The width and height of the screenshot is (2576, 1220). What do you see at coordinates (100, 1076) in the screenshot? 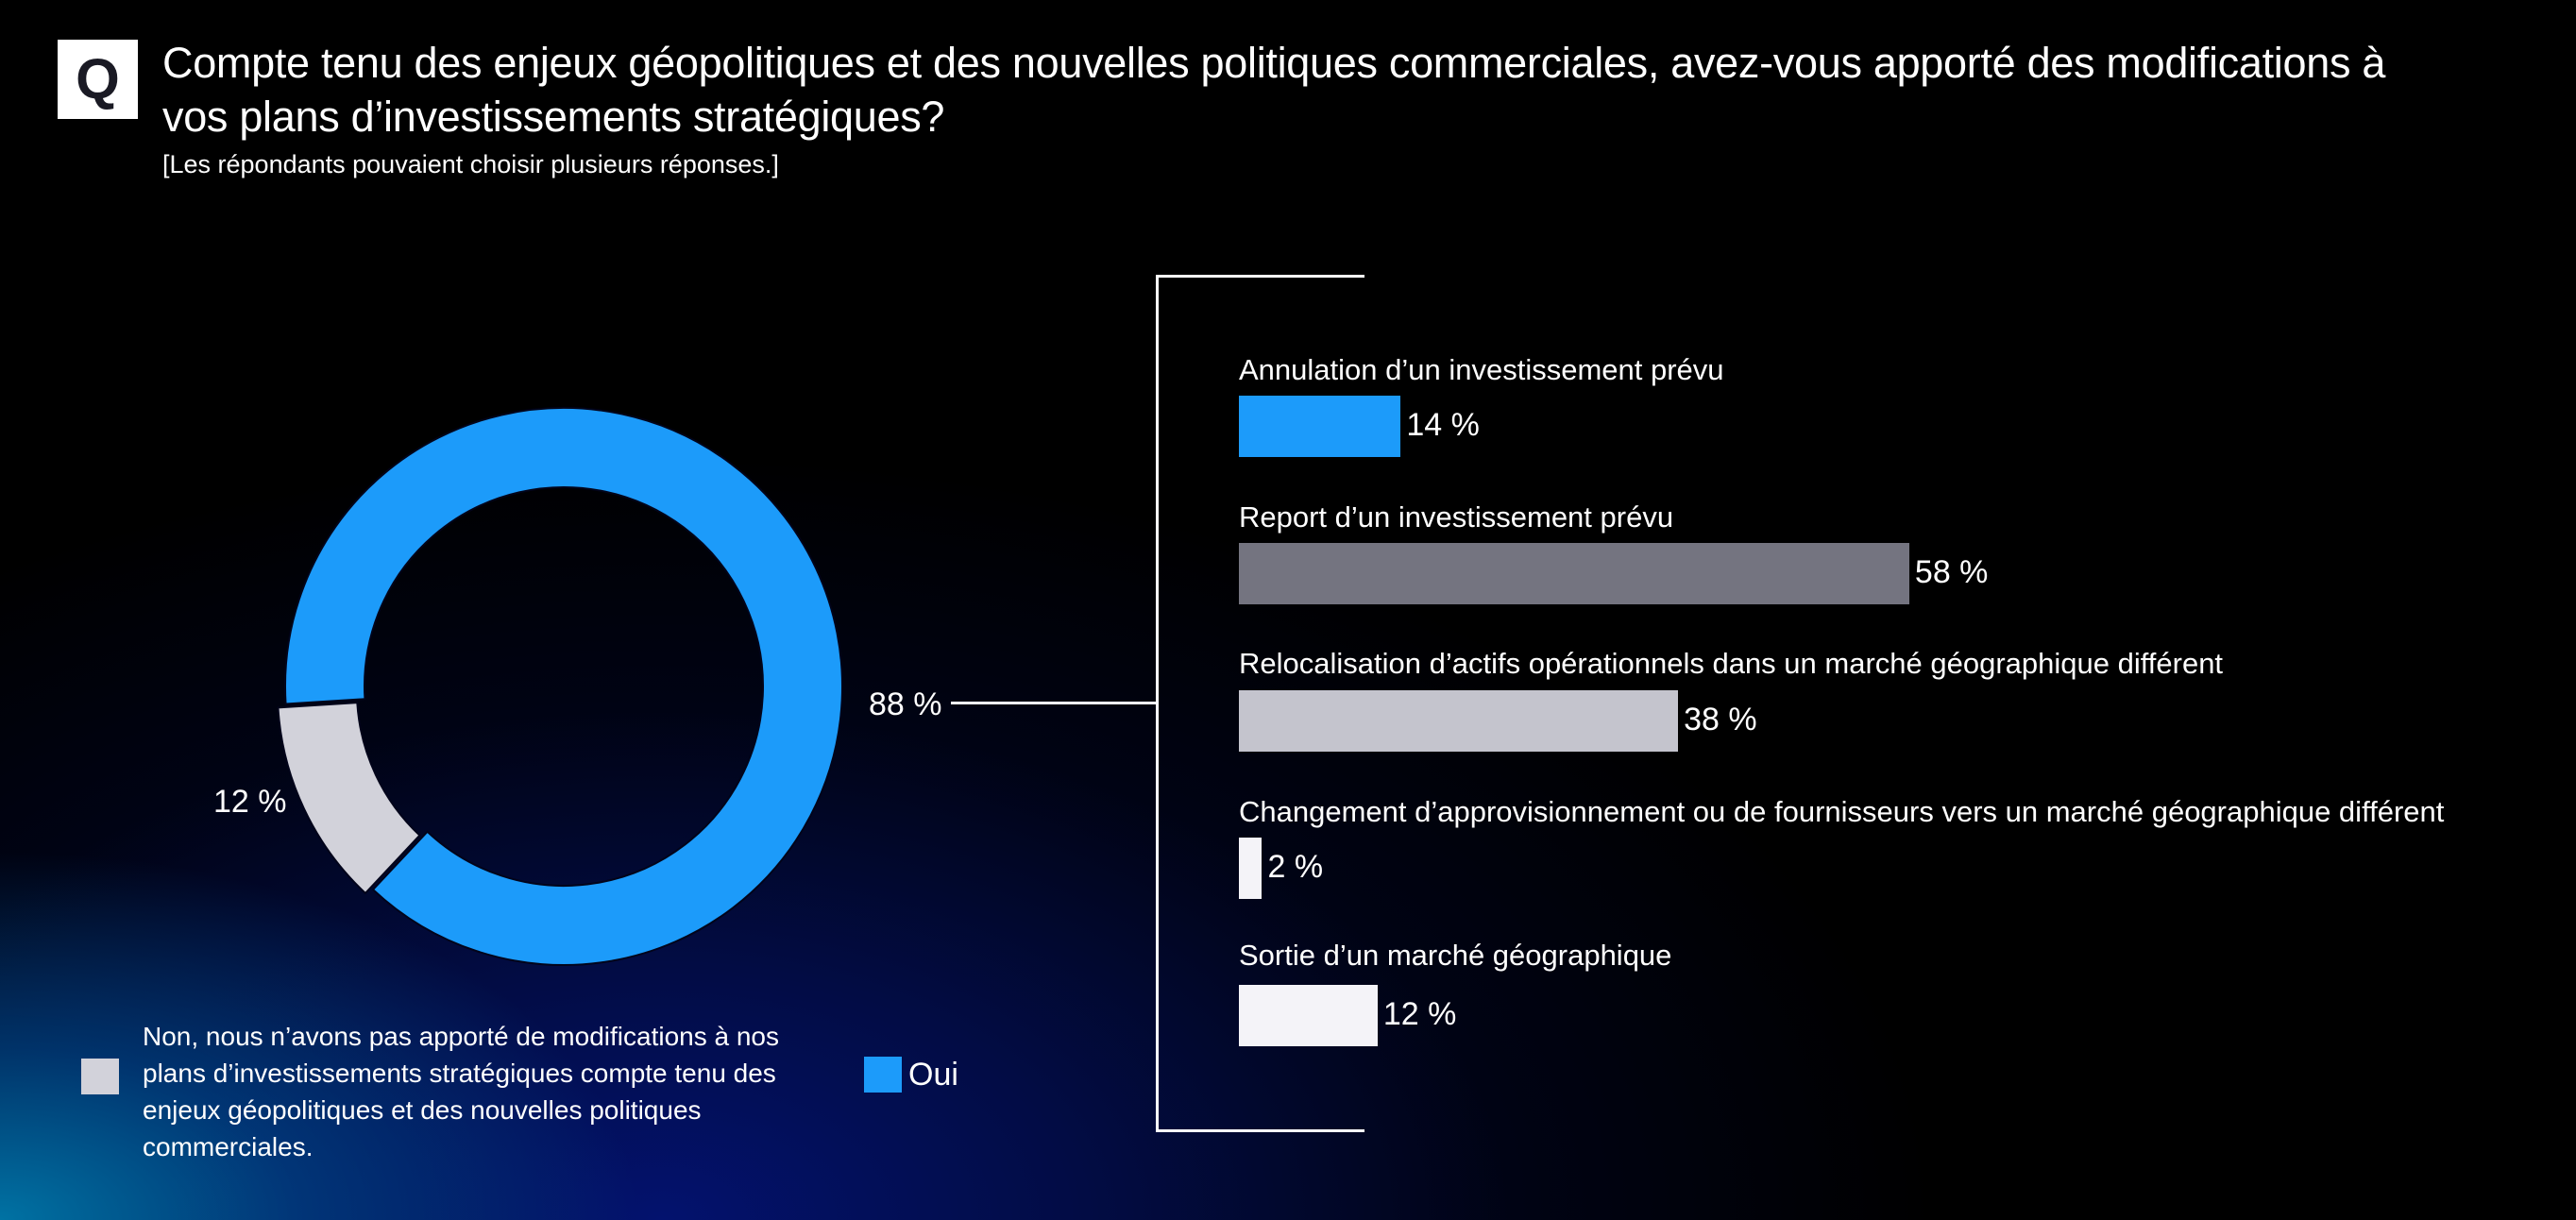
I see `legend-swatch-non` at bounding box center [100, 1076].